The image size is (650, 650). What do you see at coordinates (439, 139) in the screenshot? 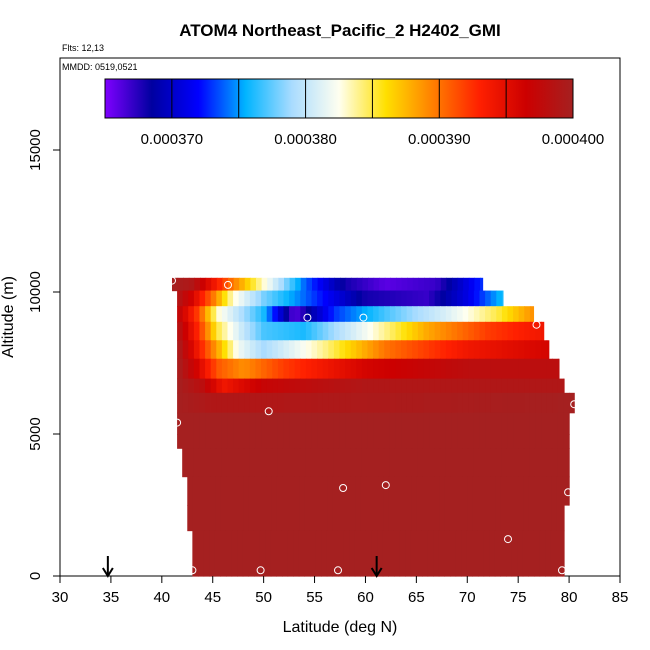
I see `colorbar-tick-label: 0.000390` at bounding box center [439, 139].